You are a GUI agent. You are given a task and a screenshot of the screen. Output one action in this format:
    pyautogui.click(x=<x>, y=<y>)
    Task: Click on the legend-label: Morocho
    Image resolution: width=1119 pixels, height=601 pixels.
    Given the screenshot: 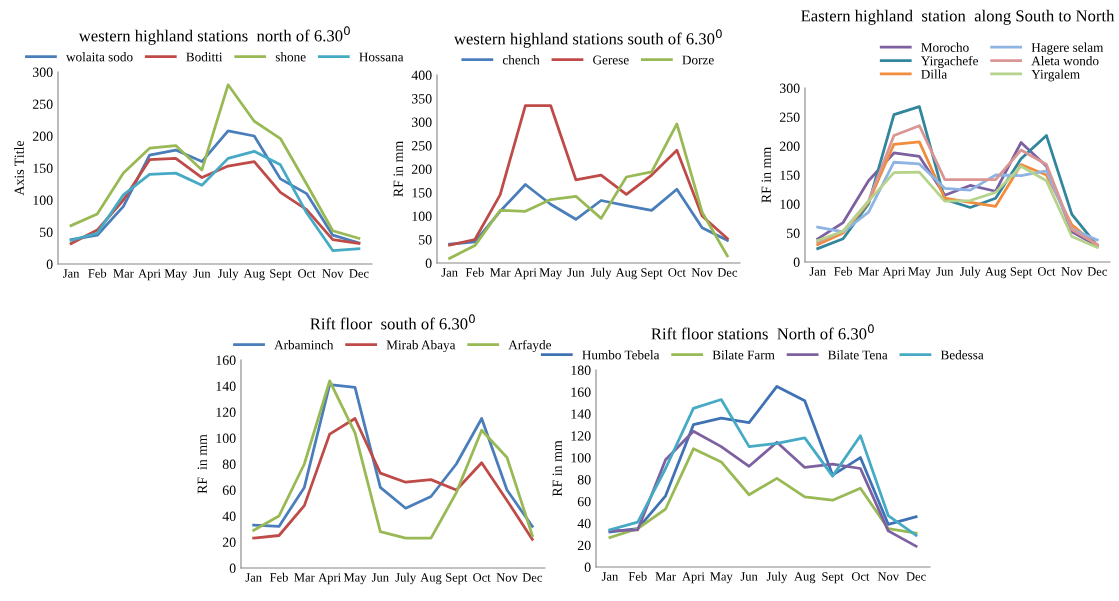 What is the action you would take?
    pyautogui.click(x=945, y=47)
    